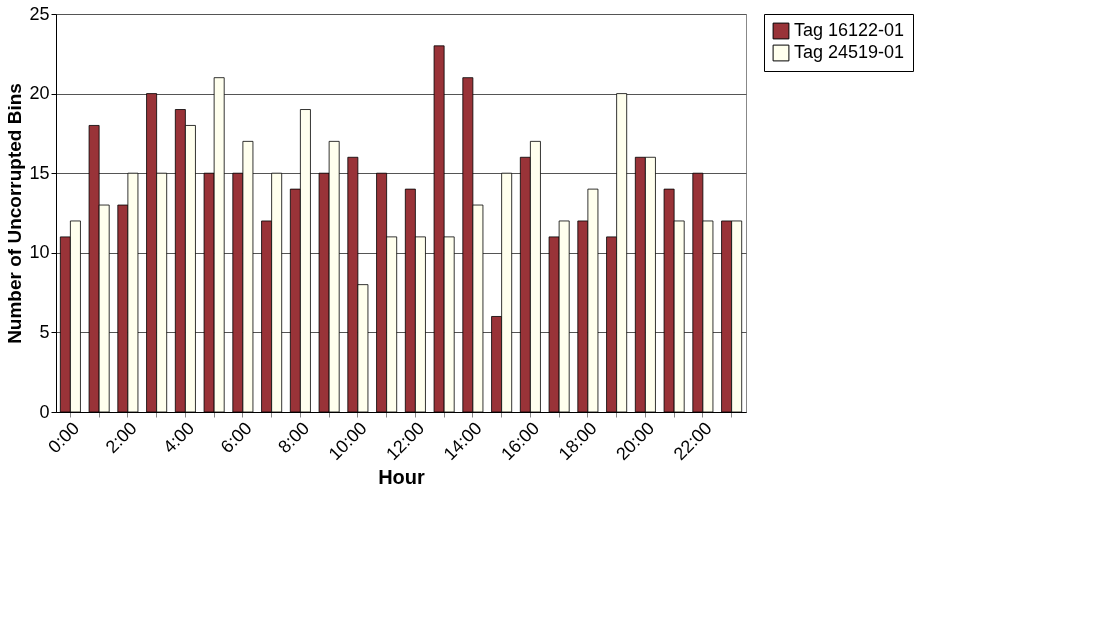 The image size is (1098, 632). I want to click on x-tick-label: 6:00, so click(236, 438).